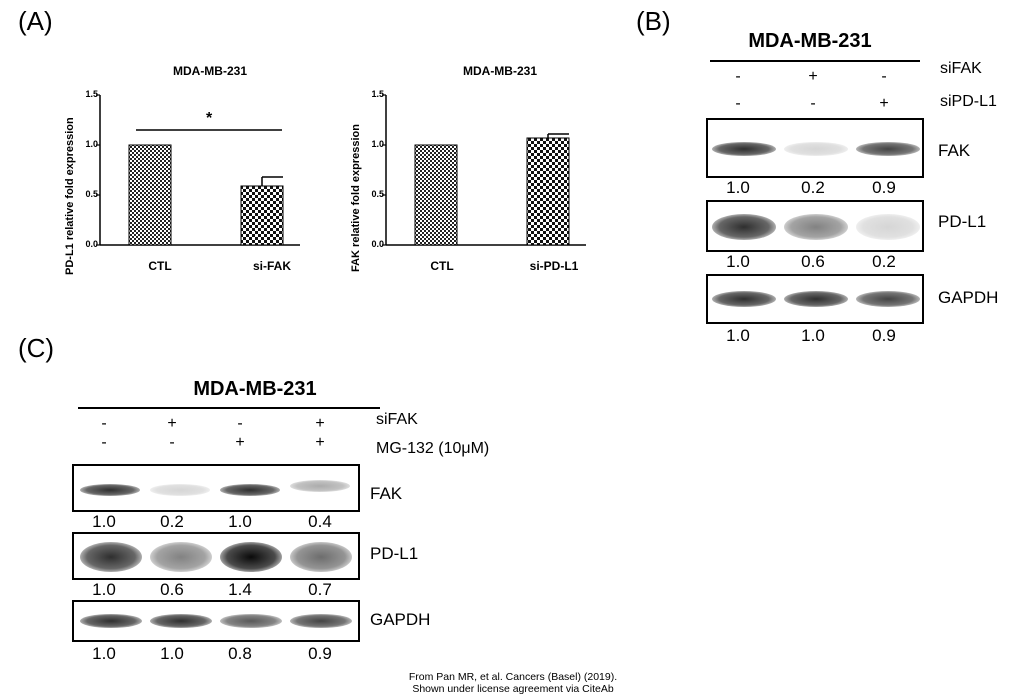 This screenshot has width=1026, height=699. Describe the element at coordinates (653, 21) in the screenshot. I see `panel-label-b: (B)` at that location.